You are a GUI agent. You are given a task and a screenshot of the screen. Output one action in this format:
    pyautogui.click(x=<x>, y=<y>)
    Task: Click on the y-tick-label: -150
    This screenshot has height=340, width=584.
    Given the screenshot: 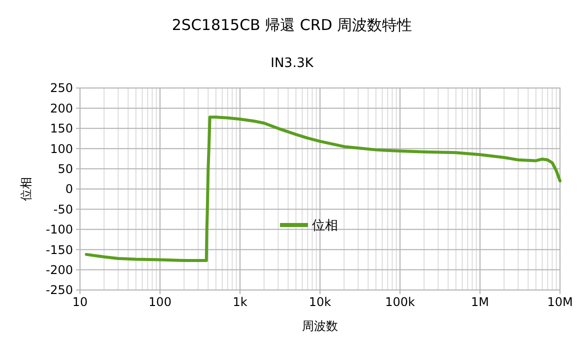 What is the action you would take?
    pyautogui.click(x=59, y=249)
    